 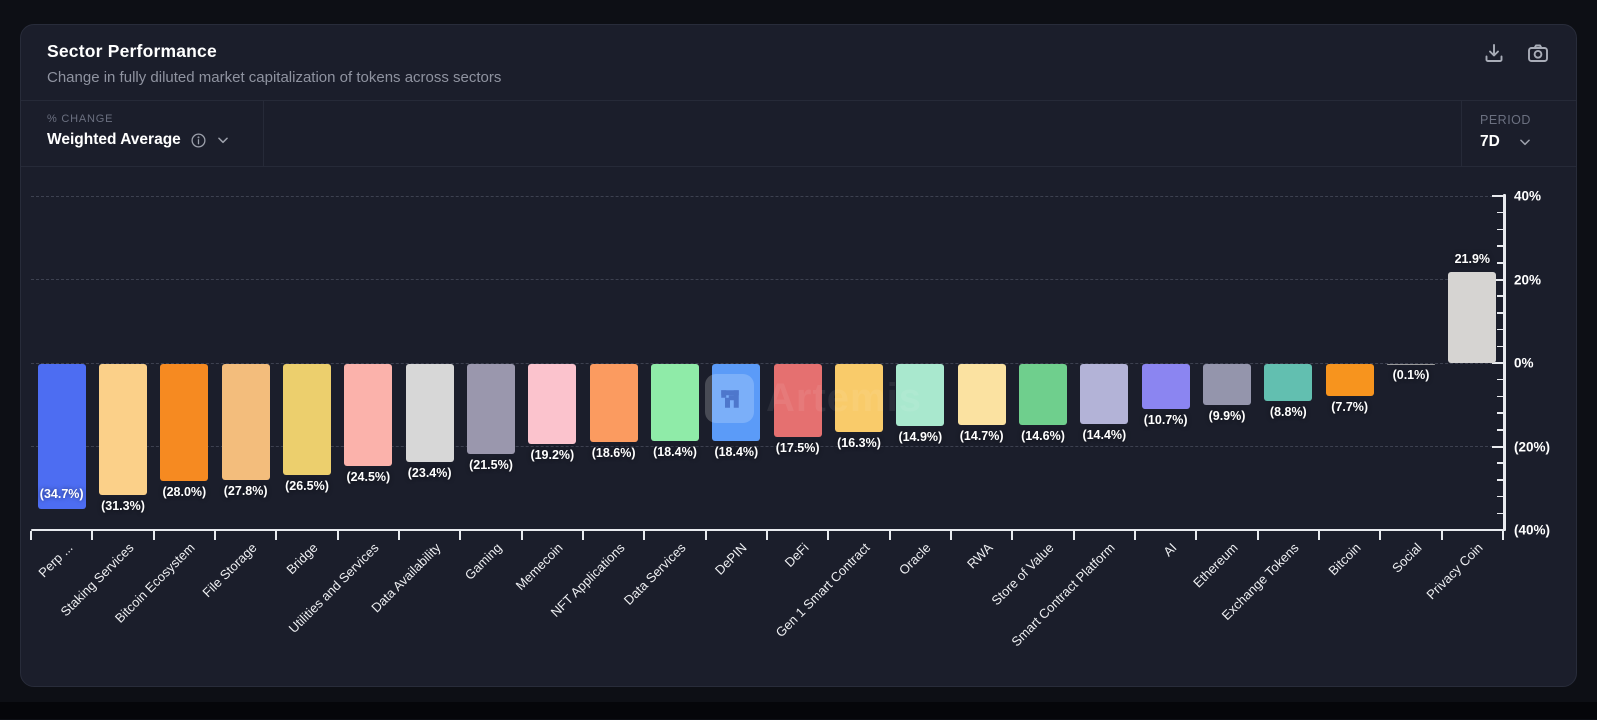 What do you see at coordinates (1532, 530) in the screenshot?
I see `y-tick-label: (40%)` at bounding box center [1532, 530].